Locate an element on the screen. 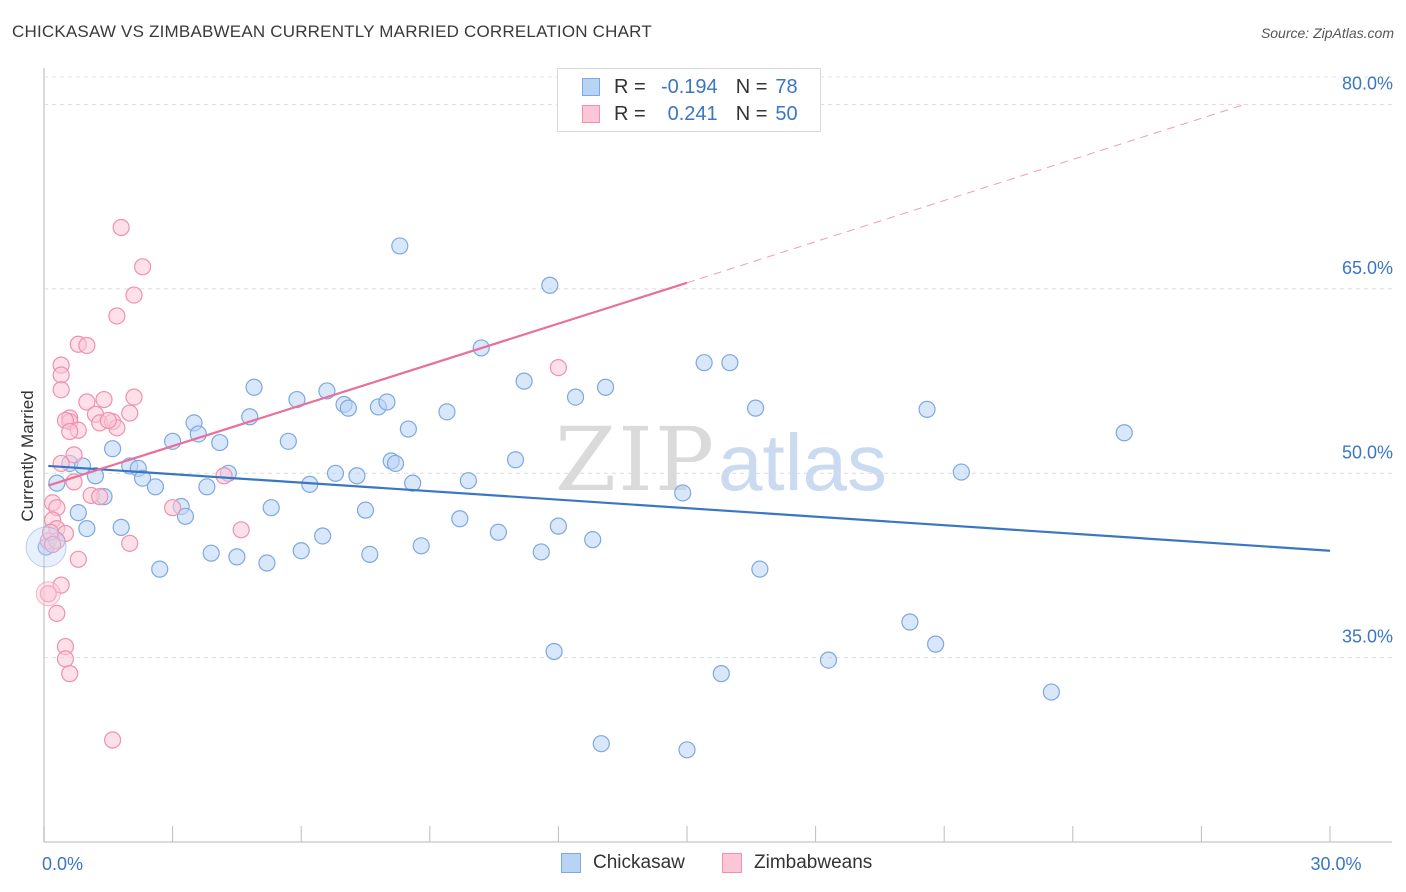 The height and width of the screenshot is (892, 1406). watermark-zip: ZIP is located at coordinates (635, 459).